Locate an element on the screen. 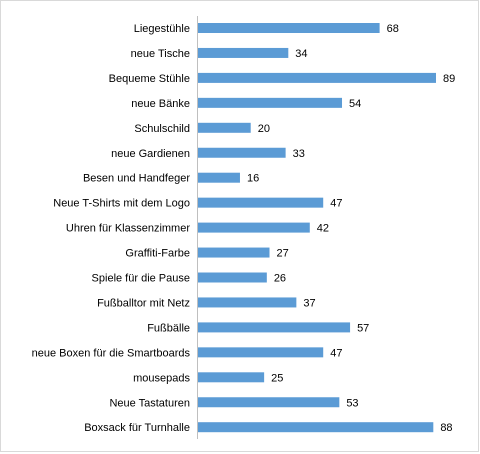 This screenshot has width=480, height=454. category-label: Fußballtor mit Netz is located at coordinates (143, 303).